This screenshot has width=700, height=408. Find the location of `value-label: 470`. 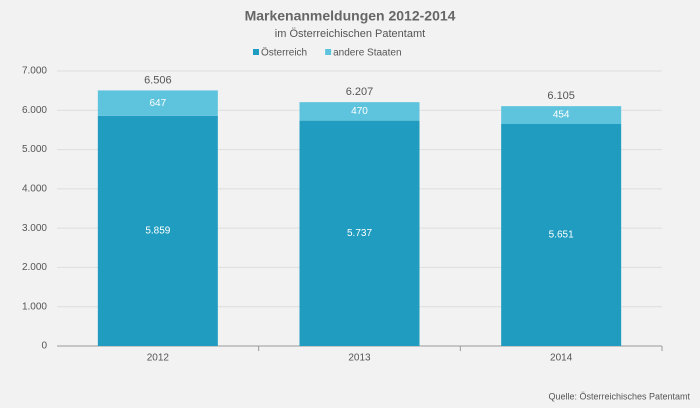

value-label: 470 is located at coordinates (359, 111).